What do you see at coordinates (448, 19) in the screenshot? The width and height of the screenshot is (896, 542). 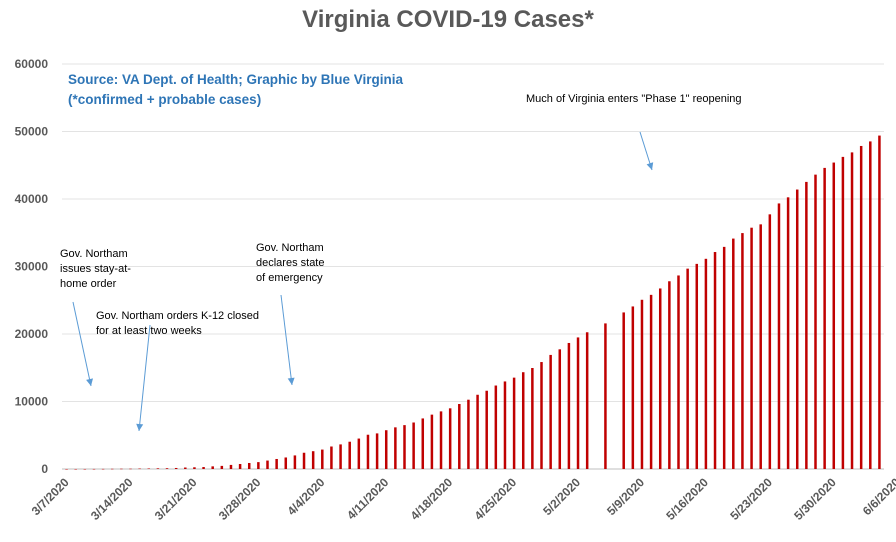 I see `chart-title: Virginia COVID-19 Cases*` at bounding box center [448, 19].